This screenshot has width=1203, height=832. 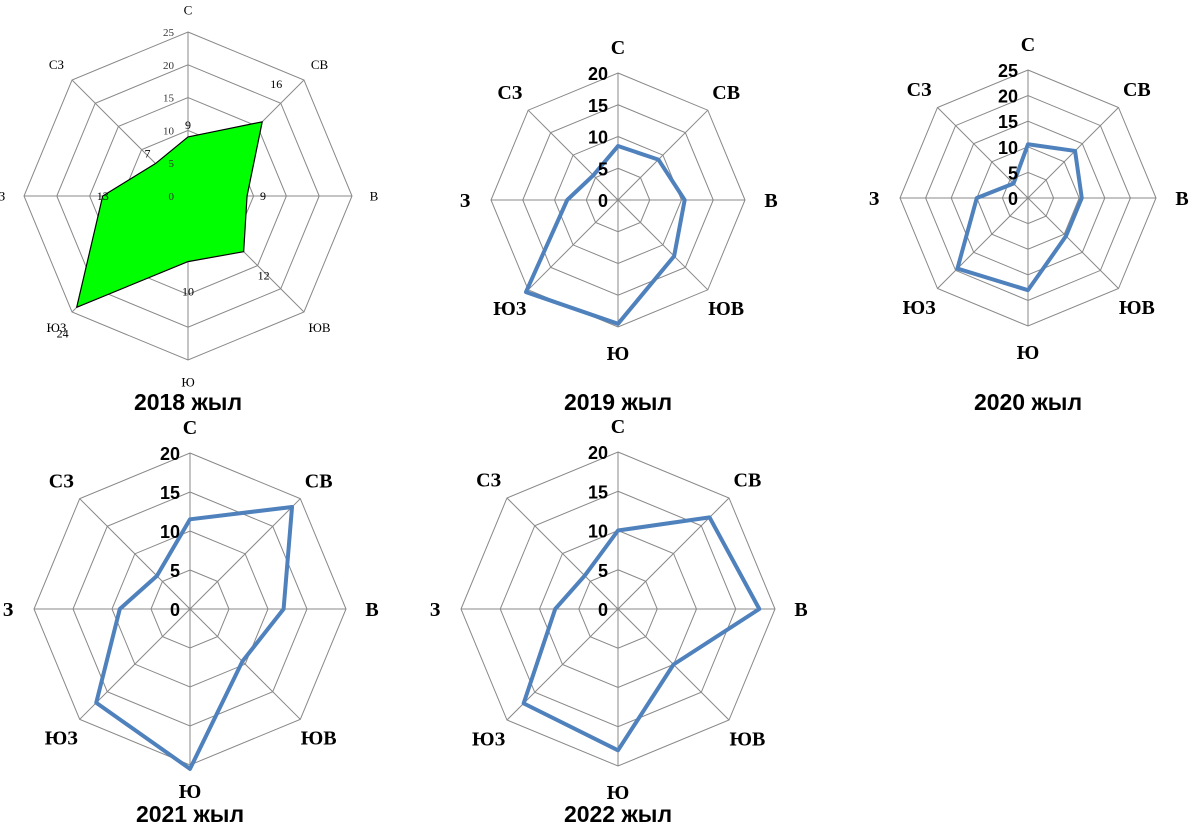 I want to click on value-label-СВ: 16, so click(x=276, y=84).